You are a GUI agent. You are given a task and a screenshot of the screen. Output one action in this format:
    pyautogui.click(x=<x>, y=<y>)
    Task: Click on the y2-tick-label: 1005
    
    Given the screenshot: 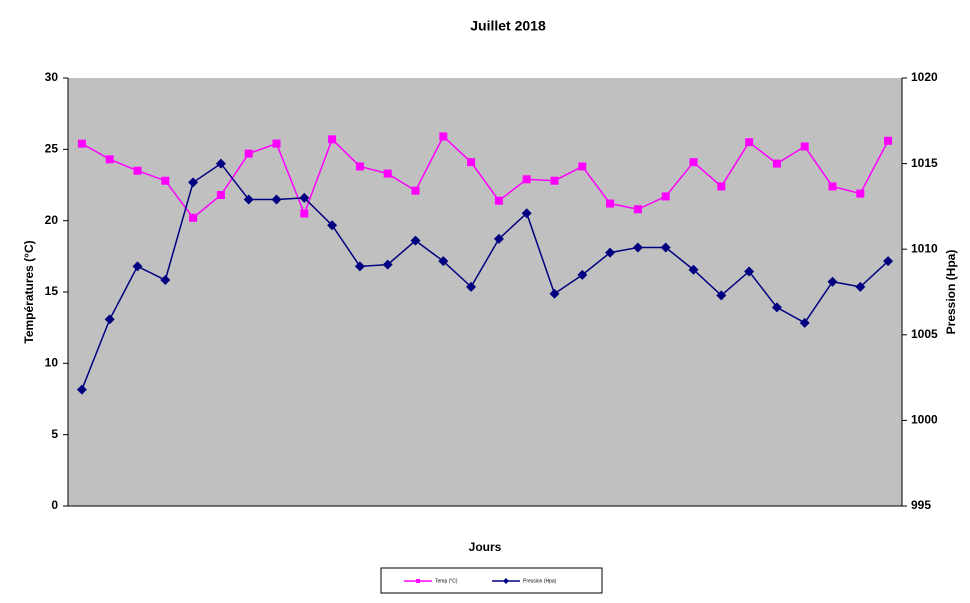 What is the action you would take?
    pyautogui.click(x=924, y=334)
    